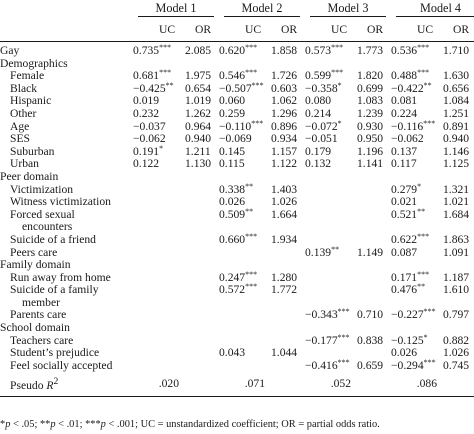 This screenshot has width=474, height=434. What do you see at coordinates (456, 189) in the screenshot?
I see `or-cell: 1.321` at bounding box center [456, 189].